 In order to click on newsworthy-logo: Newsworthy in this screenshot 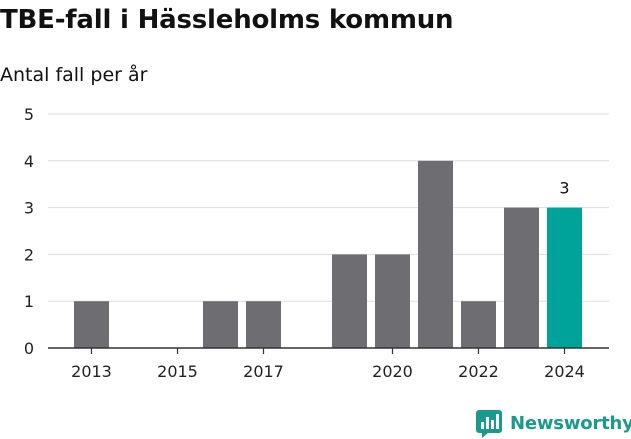, I will do `click(553, 423)`.